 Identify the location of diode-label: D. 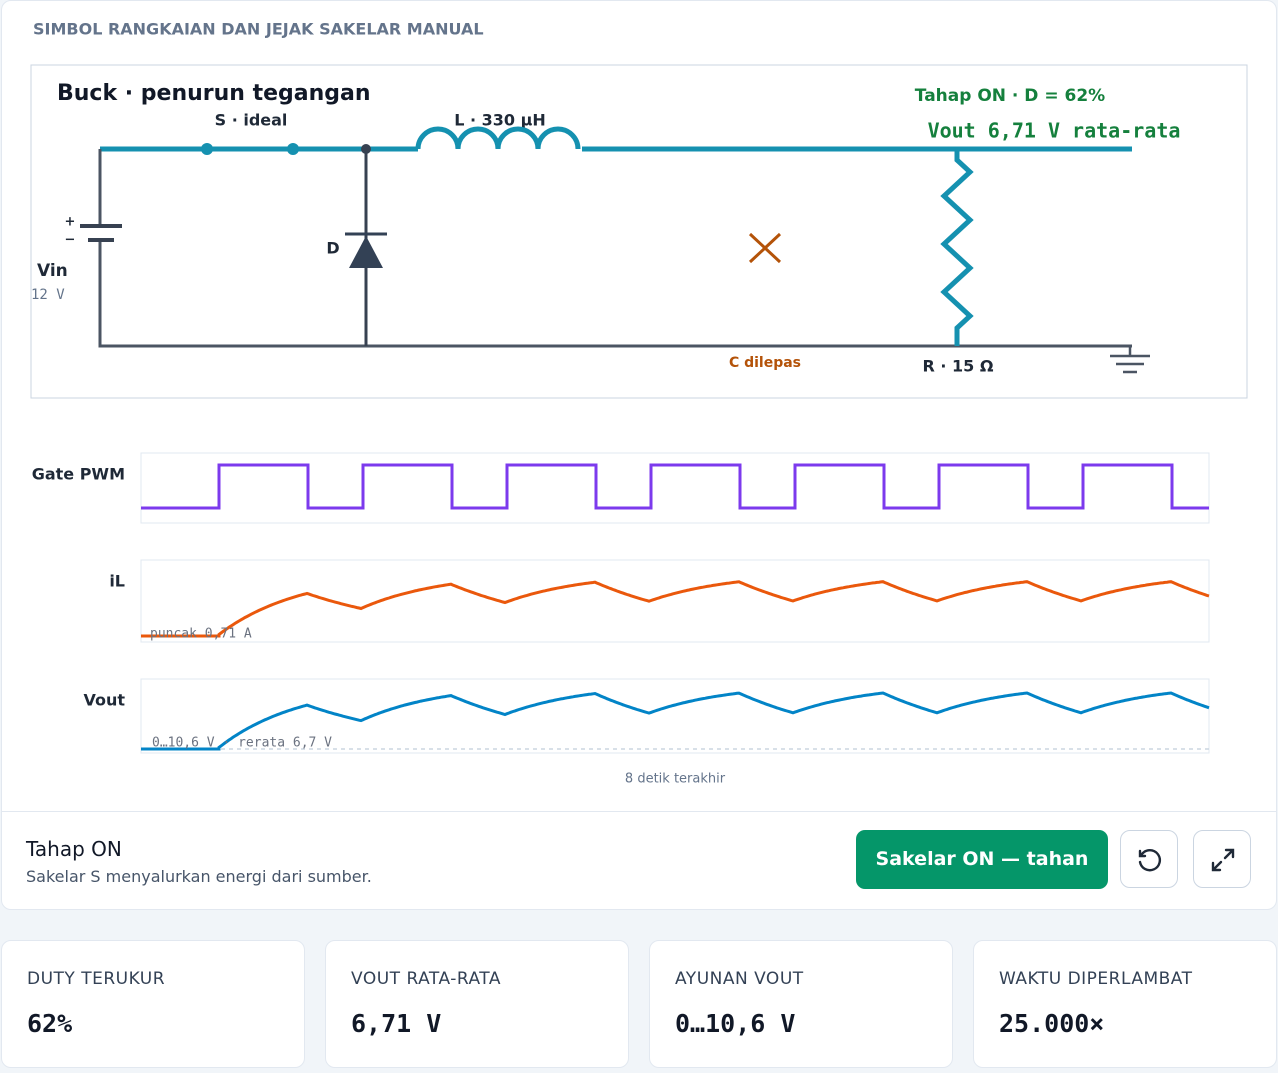
(332, 248).